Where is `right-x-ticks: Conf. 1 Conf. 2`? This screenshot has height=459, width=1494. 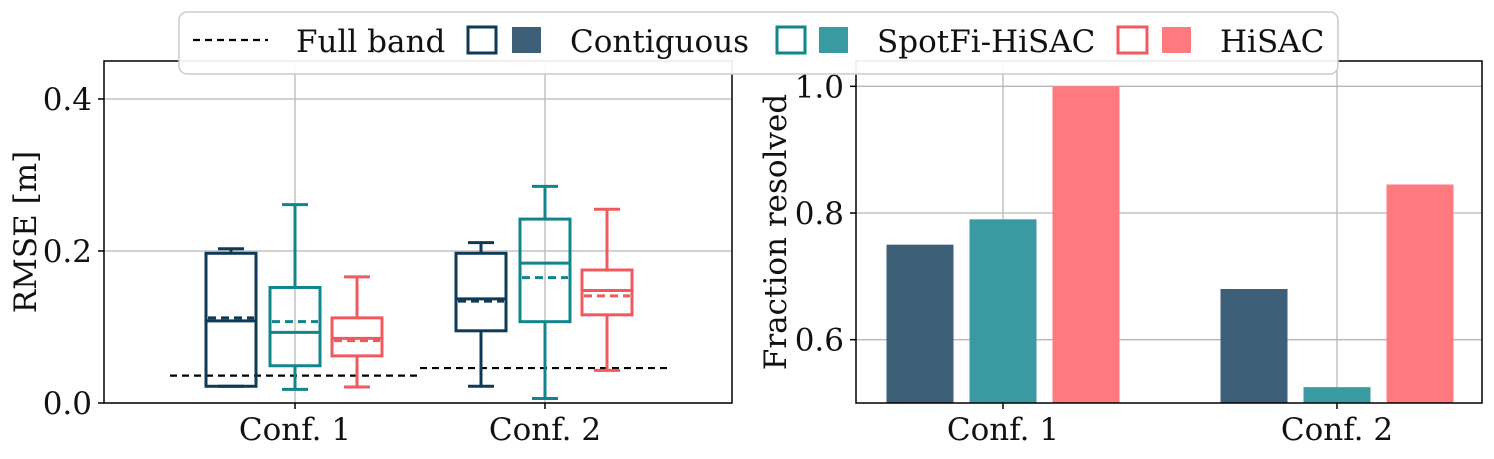
right-x-ticks: Conf. 1 Conf. 2 is located at coordinates (1170, 425).